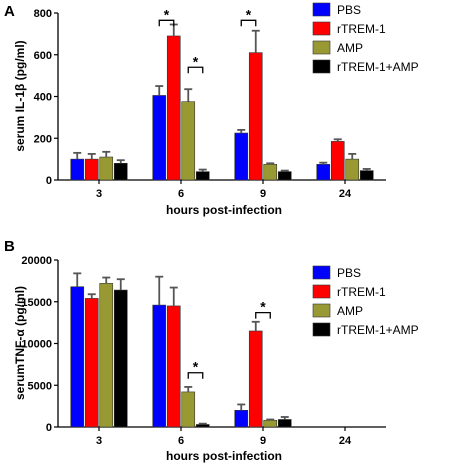  Describe the element at coordinates (20, 95) in the screenshot. I see `y-axis-title-a: serum IL-1β (pg/ml)` at that location.